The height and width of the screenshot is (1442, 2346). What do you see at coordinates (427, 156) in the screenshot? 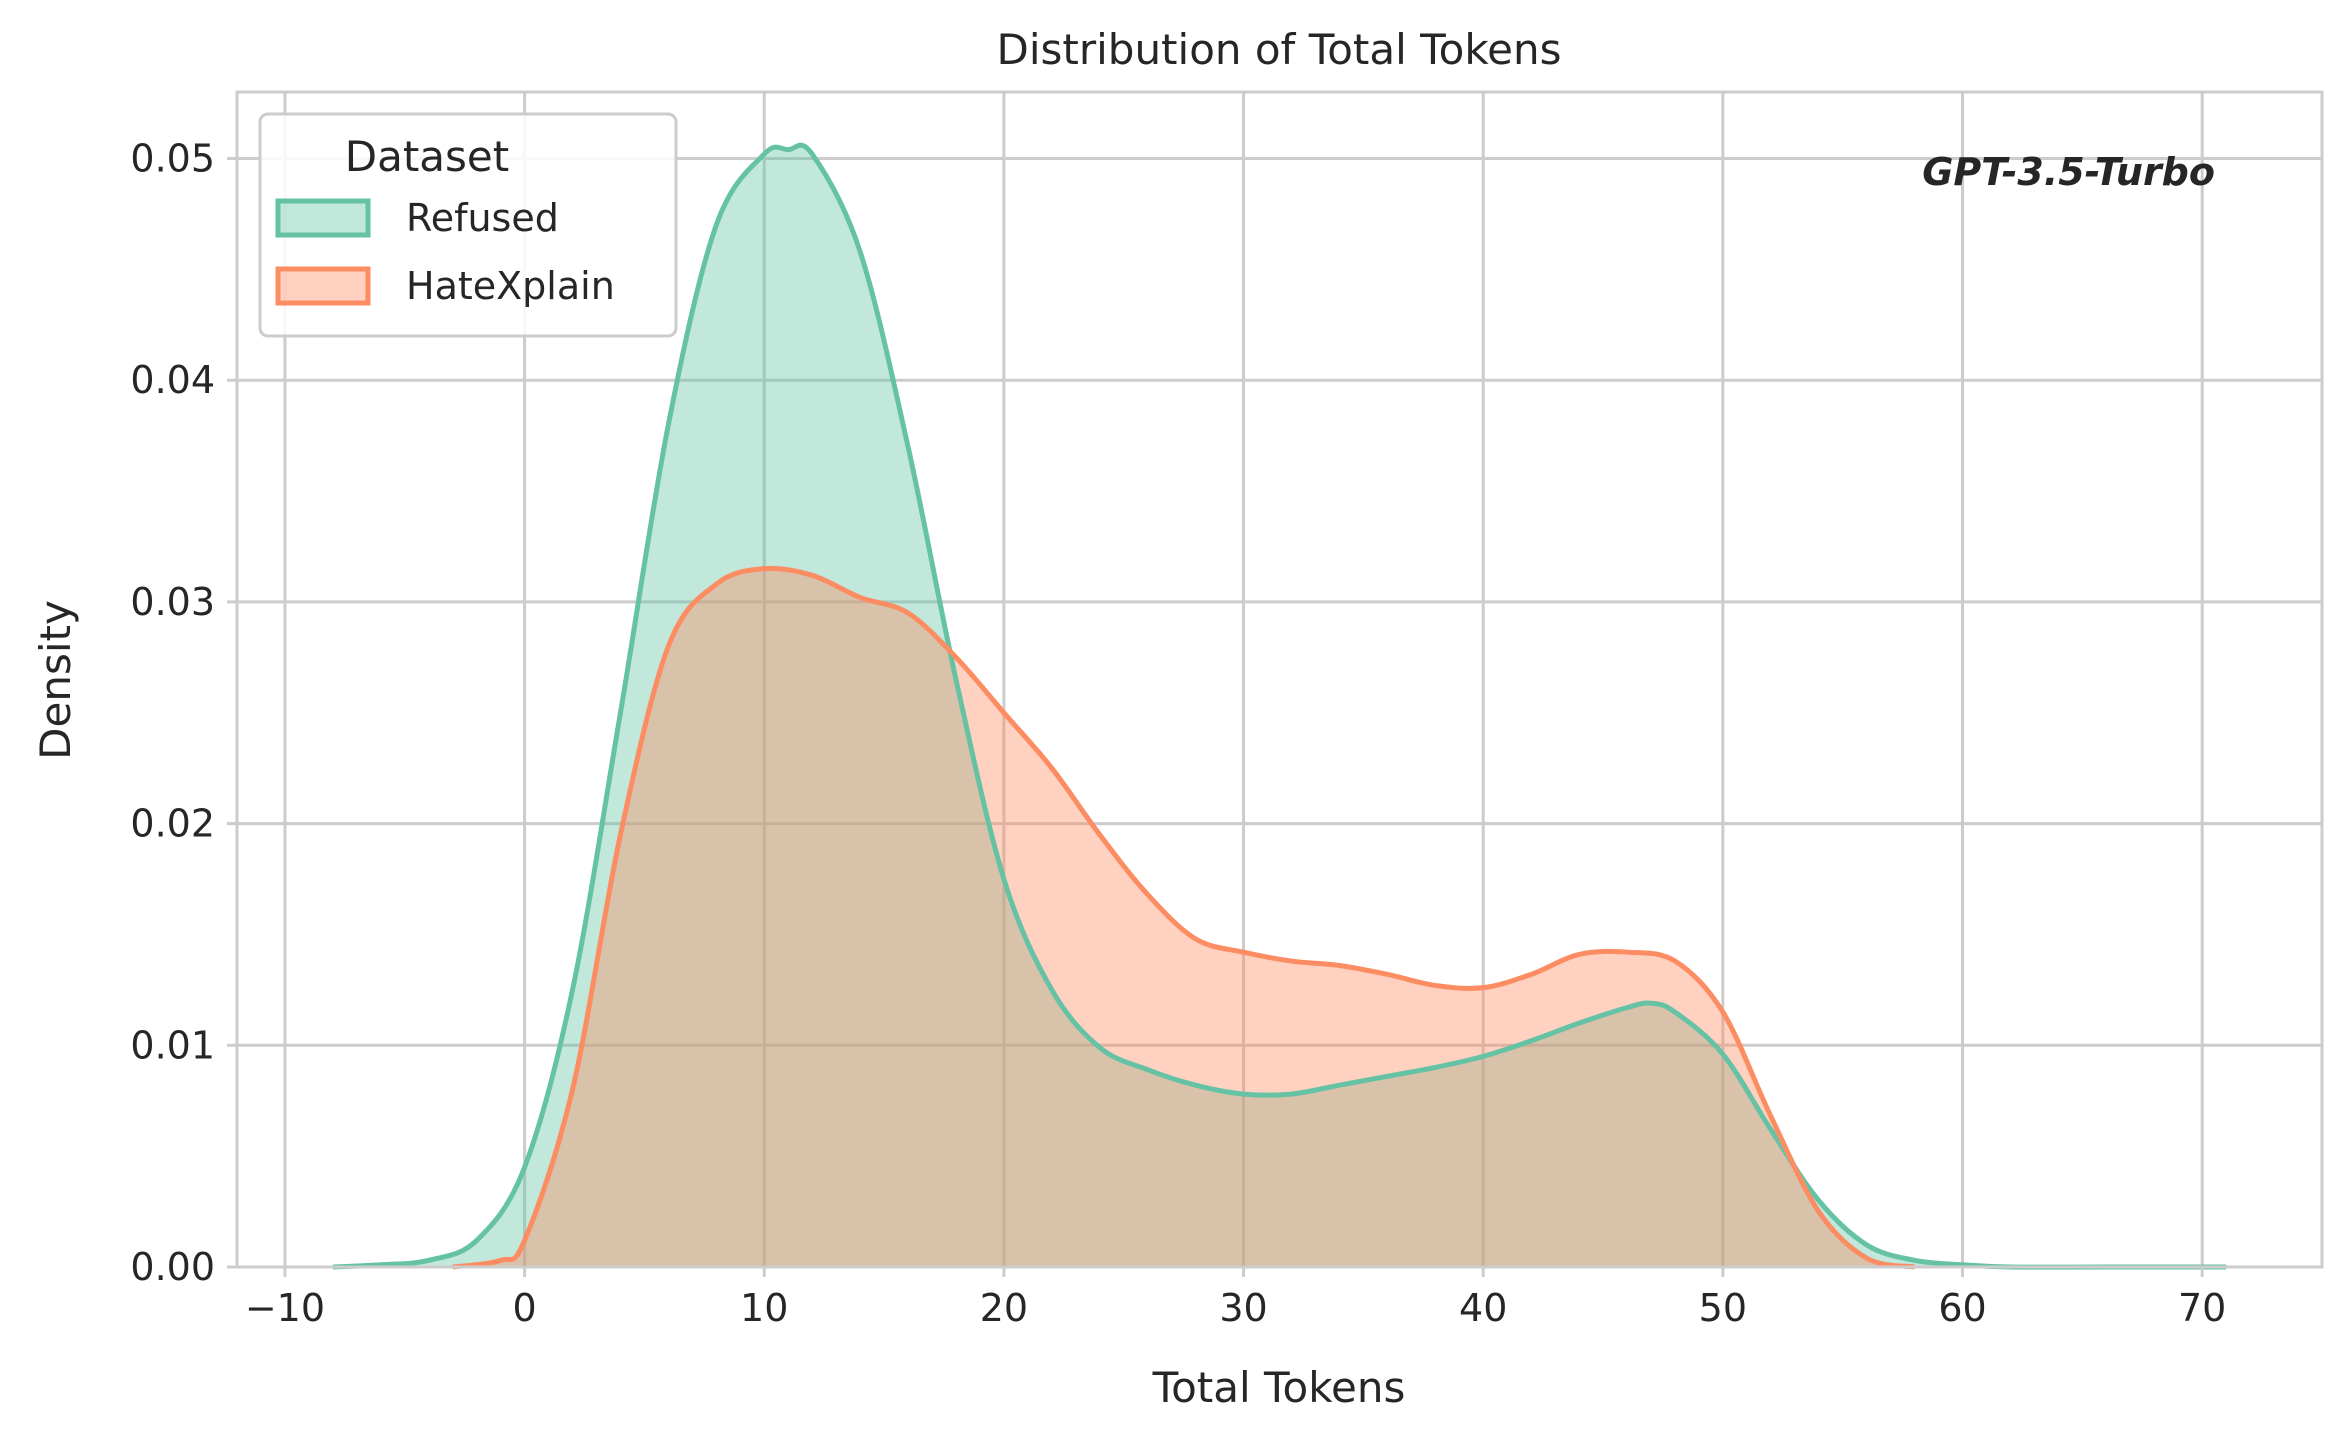
I see `legend-title: Dataset` at bounding box center [427, 156].